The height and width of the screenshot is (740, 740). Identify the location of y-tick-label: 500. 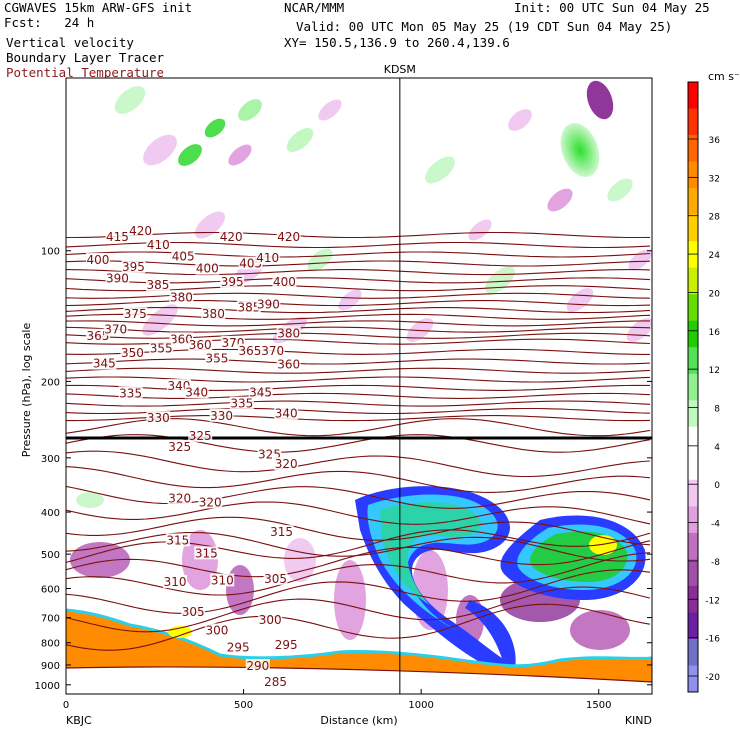
(50, 555).